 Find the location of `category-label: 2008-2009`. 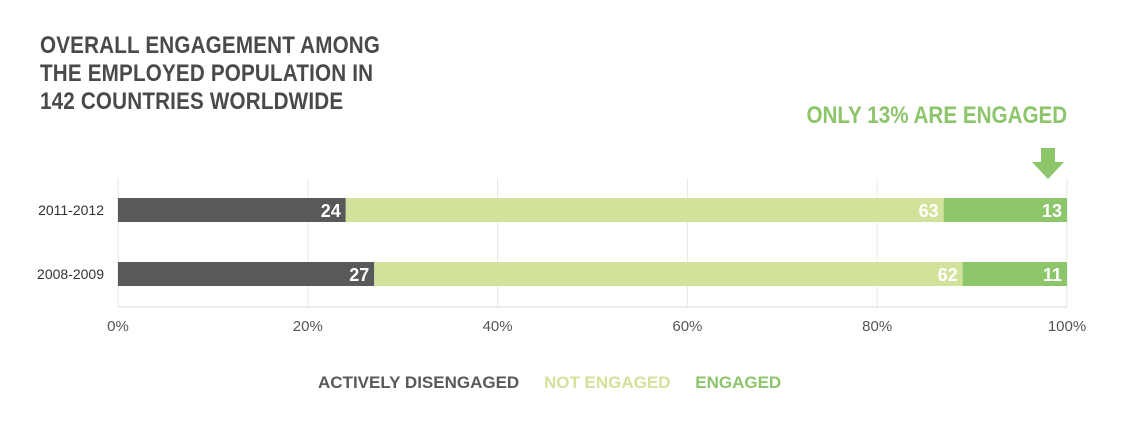

category-label: 2008-2009 is located at coordinates (70, 274).